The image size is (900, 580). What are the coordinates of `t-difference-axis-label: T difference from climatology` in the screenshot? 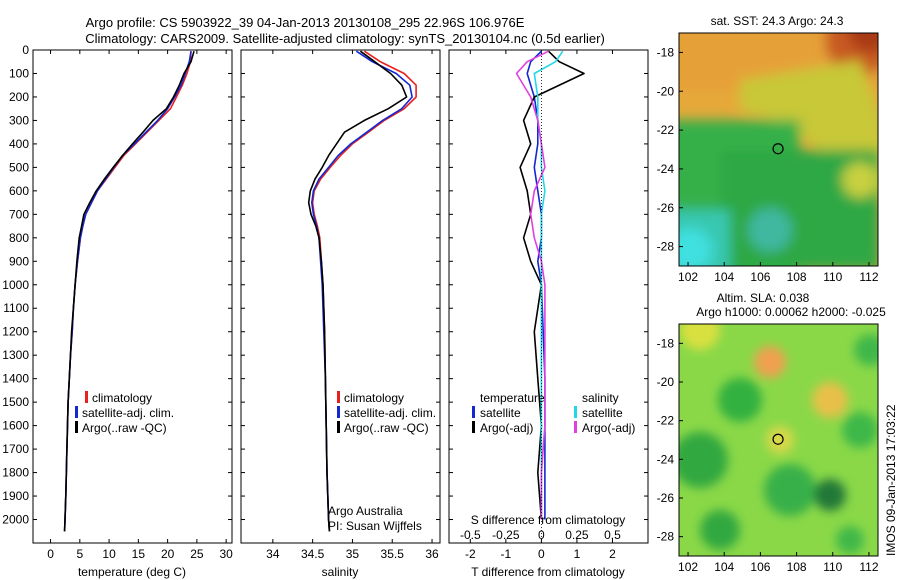 It's located at (548, 572).